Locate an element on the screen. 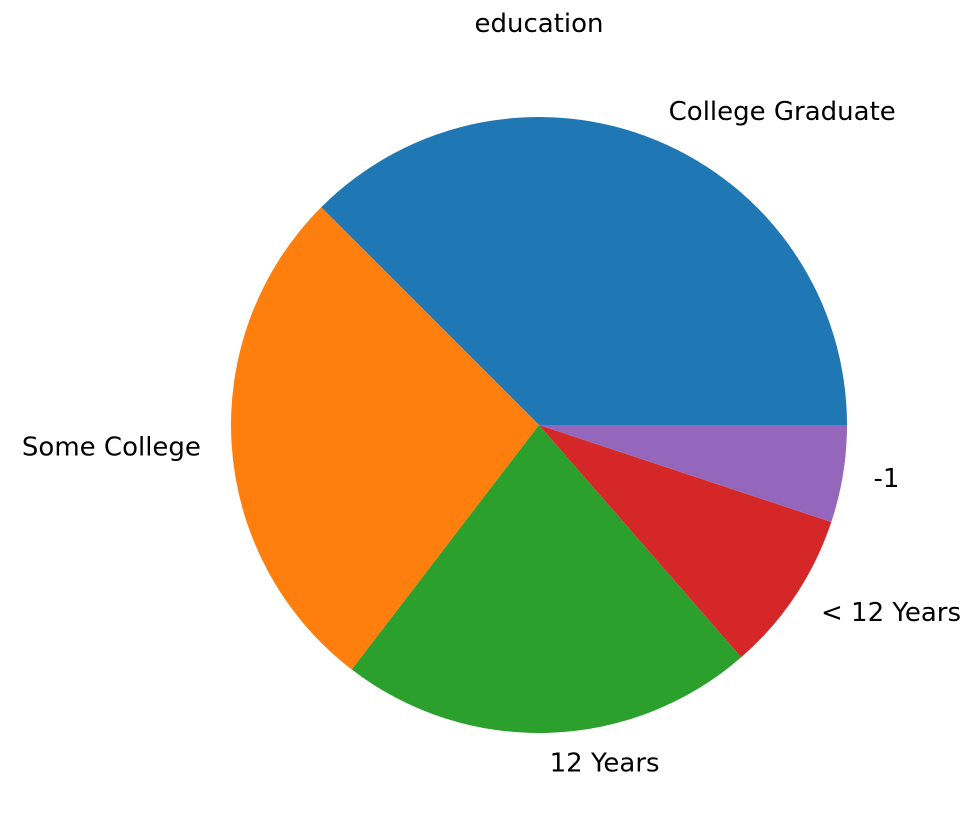 This screenshot has width=976, height=820. slice-label-some-college: Some College is located at coordinates (111, 447).